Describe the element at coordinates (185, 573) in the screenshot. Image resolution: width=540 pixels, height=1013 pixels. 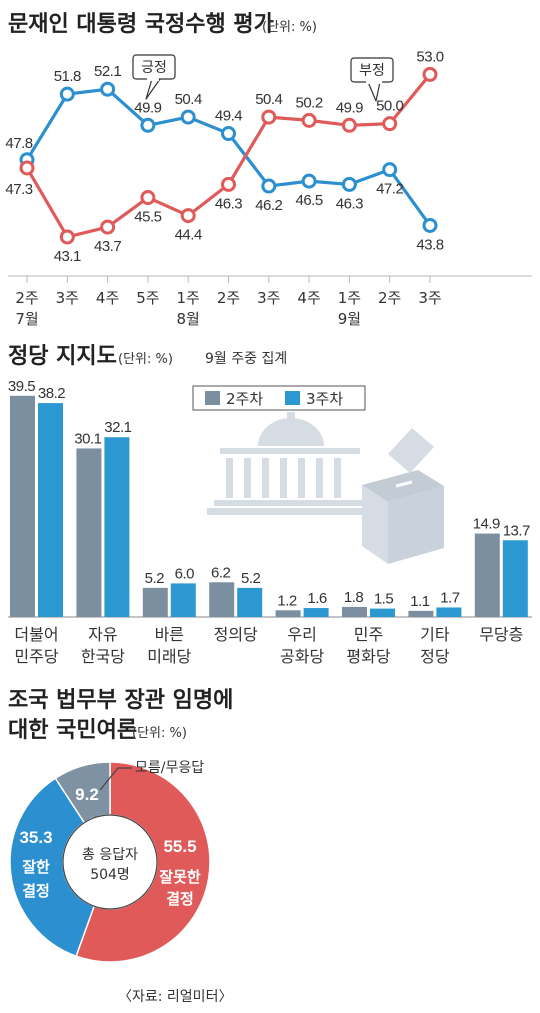
I see `week3-bar-value: 6.0` at that location.